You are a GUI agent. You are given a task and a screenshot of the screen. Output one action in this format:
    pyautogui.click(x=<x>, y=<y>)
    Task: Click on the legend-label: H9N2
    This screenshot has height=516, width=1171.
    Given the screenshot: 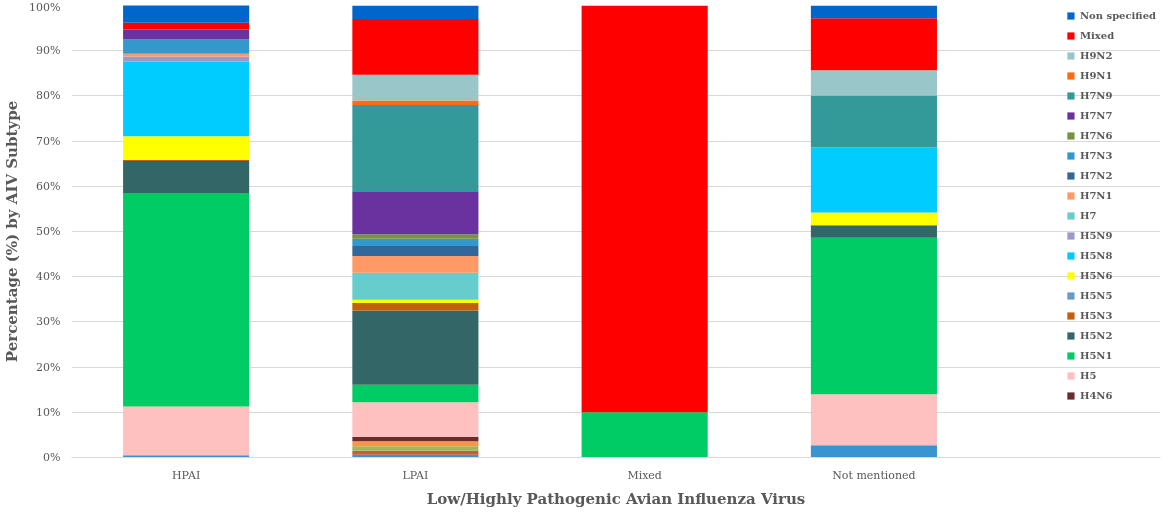 What is the action you would take?
    pyautogui.click(x=1096, y=55)
    